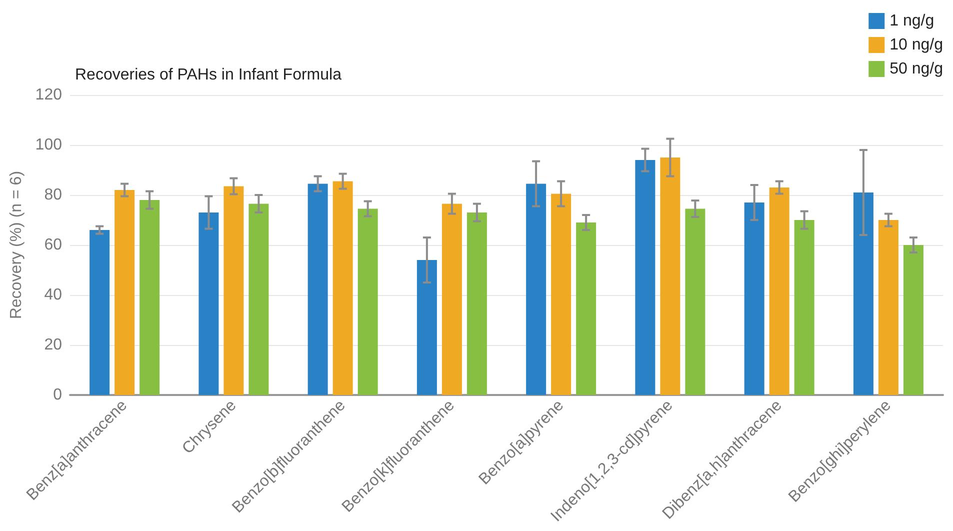 This screenshot has height=531, width=953. What do you see at coordinates (57, 395) in the screenshot?
I see `y-tick-label: 0` at bounding box center [57, 395].